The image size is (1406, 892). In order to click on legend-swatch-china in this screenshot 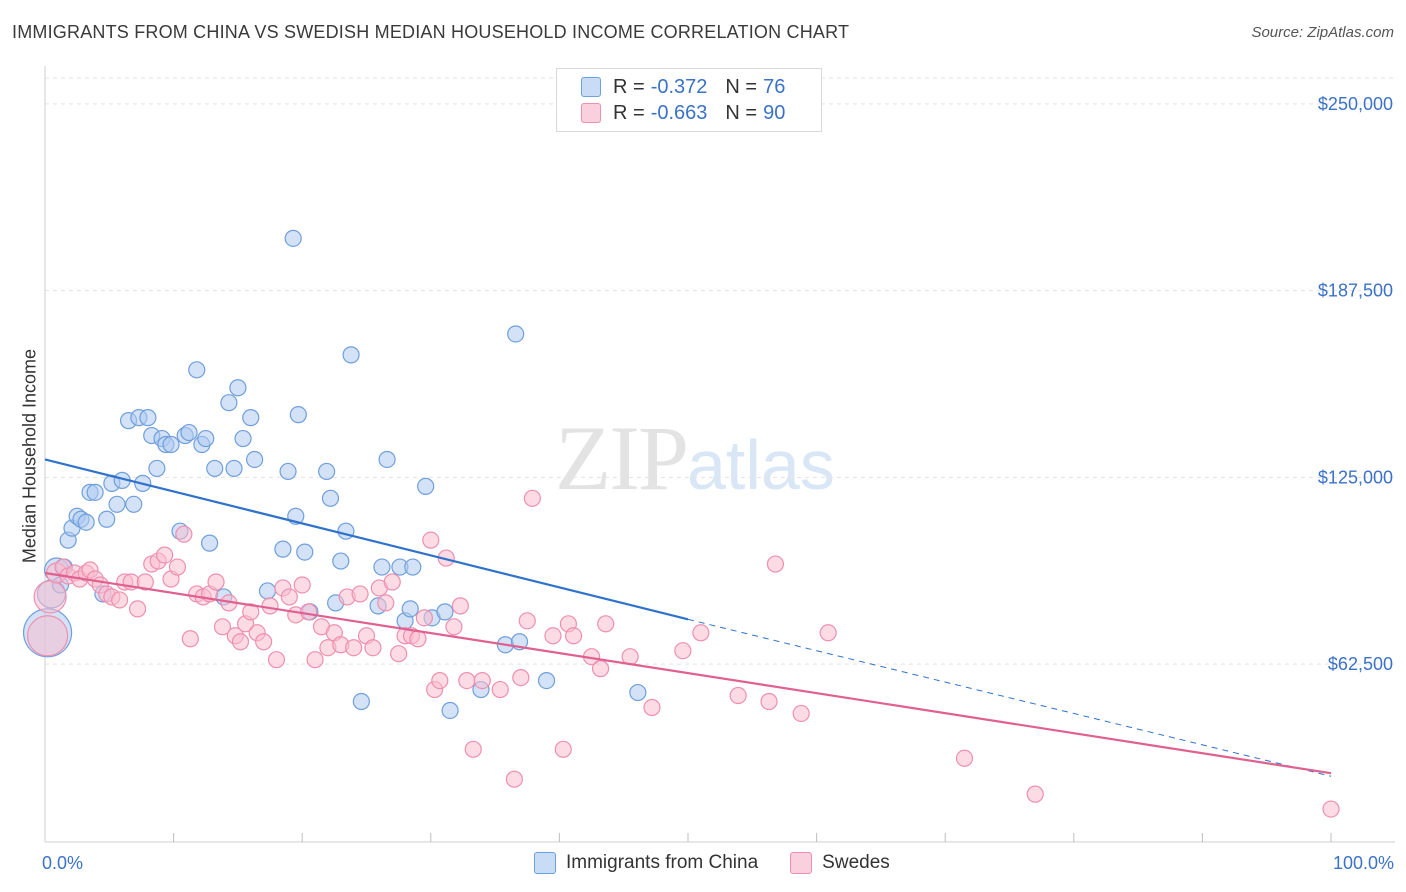, I will do `click(591, 87)`.